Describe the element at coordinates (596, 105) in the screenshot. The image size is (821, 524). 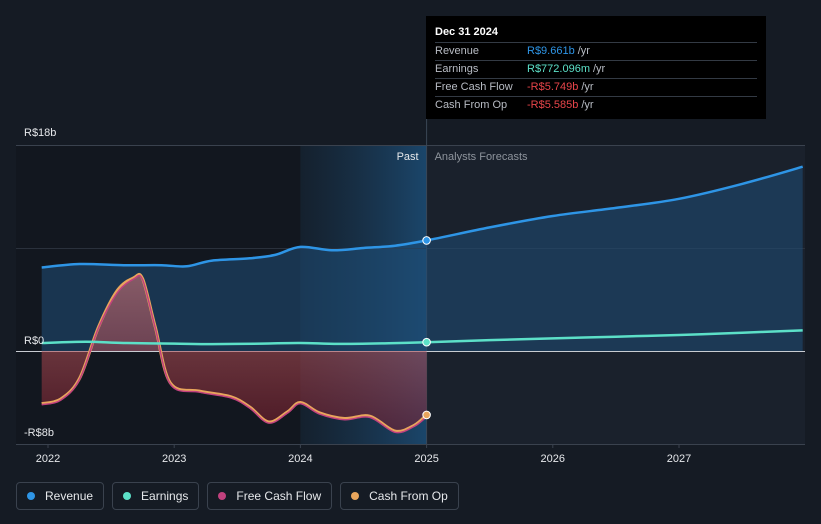
I see `tooltip-row-cash-from-op: Cash From Op -R$5.585b /yr` at that location.